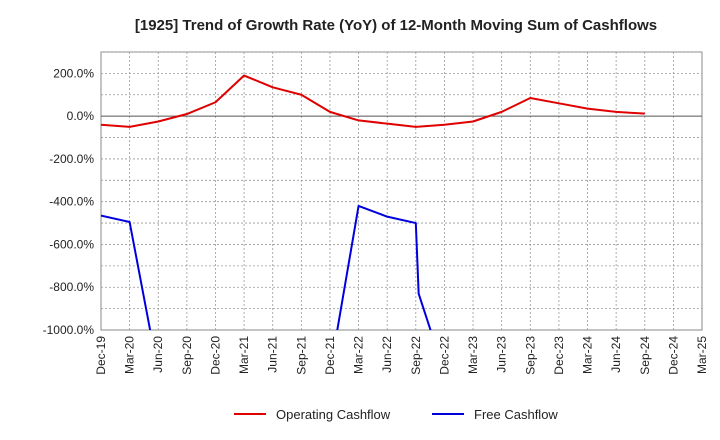 The width and height of the screenshot is (720, 440). Describe the element at coordinates (645, 355) in the screenshot. I see `x-tick-label: Sep-24` at that location.